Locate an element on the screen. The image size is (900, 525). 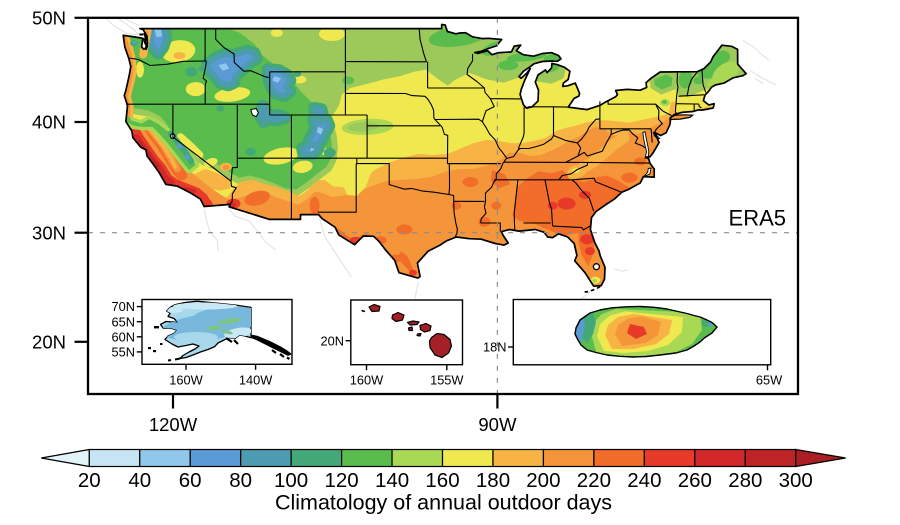
svg-text: 160 is located at coordinates (442, 480).